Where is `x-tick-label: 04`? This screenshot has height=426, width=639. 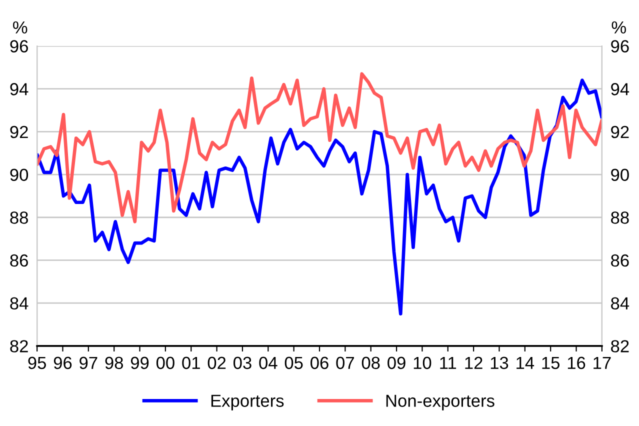
x-tick-label: 04 is located at coordinates (268, 363).